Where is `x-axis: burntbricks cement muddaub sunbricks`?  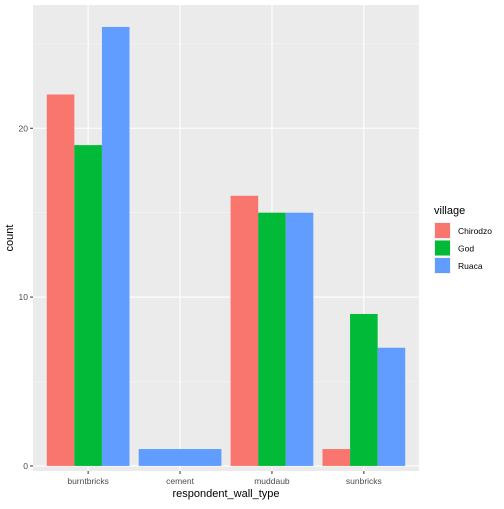 x-axis: burntbricks cement muddaub sunbricks is located at coordinates (224, 478).